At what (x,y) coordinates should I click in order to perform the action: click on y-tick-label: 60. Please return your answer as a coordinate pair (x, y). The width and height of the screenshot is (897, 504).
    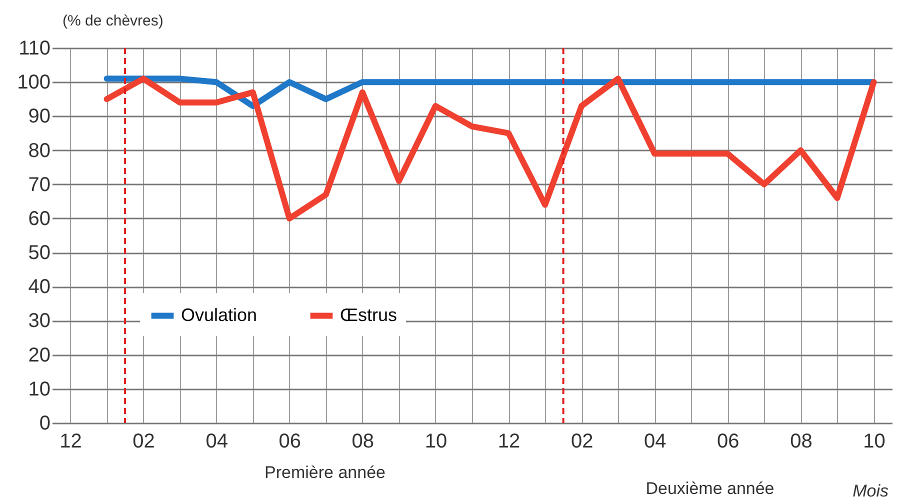
    Looking at the image, I should click on (39, 219).